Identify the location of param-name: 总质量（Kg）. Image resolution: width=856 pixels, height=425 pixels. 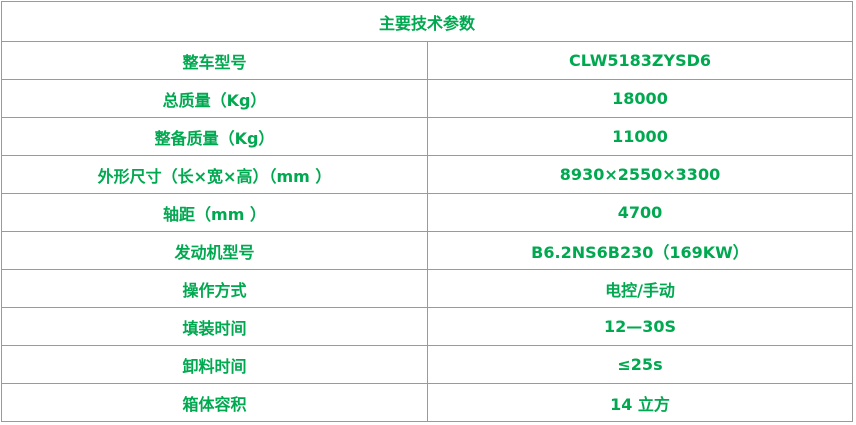
(214, 98).